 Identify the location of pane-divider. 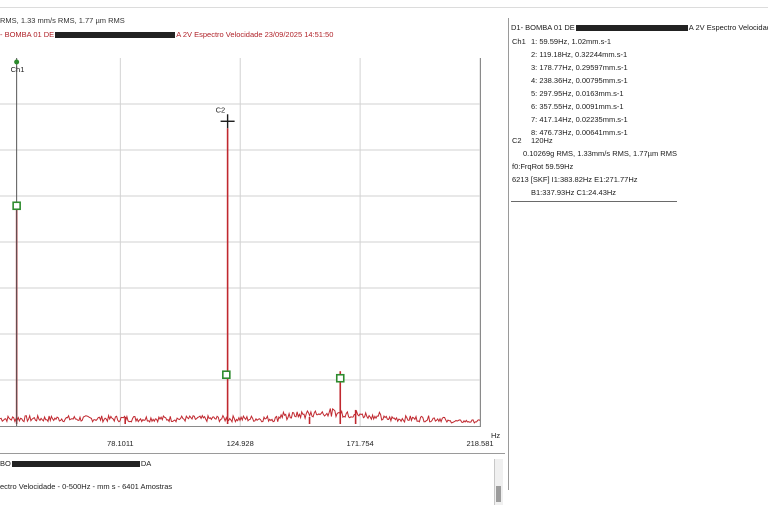
(252, 453).